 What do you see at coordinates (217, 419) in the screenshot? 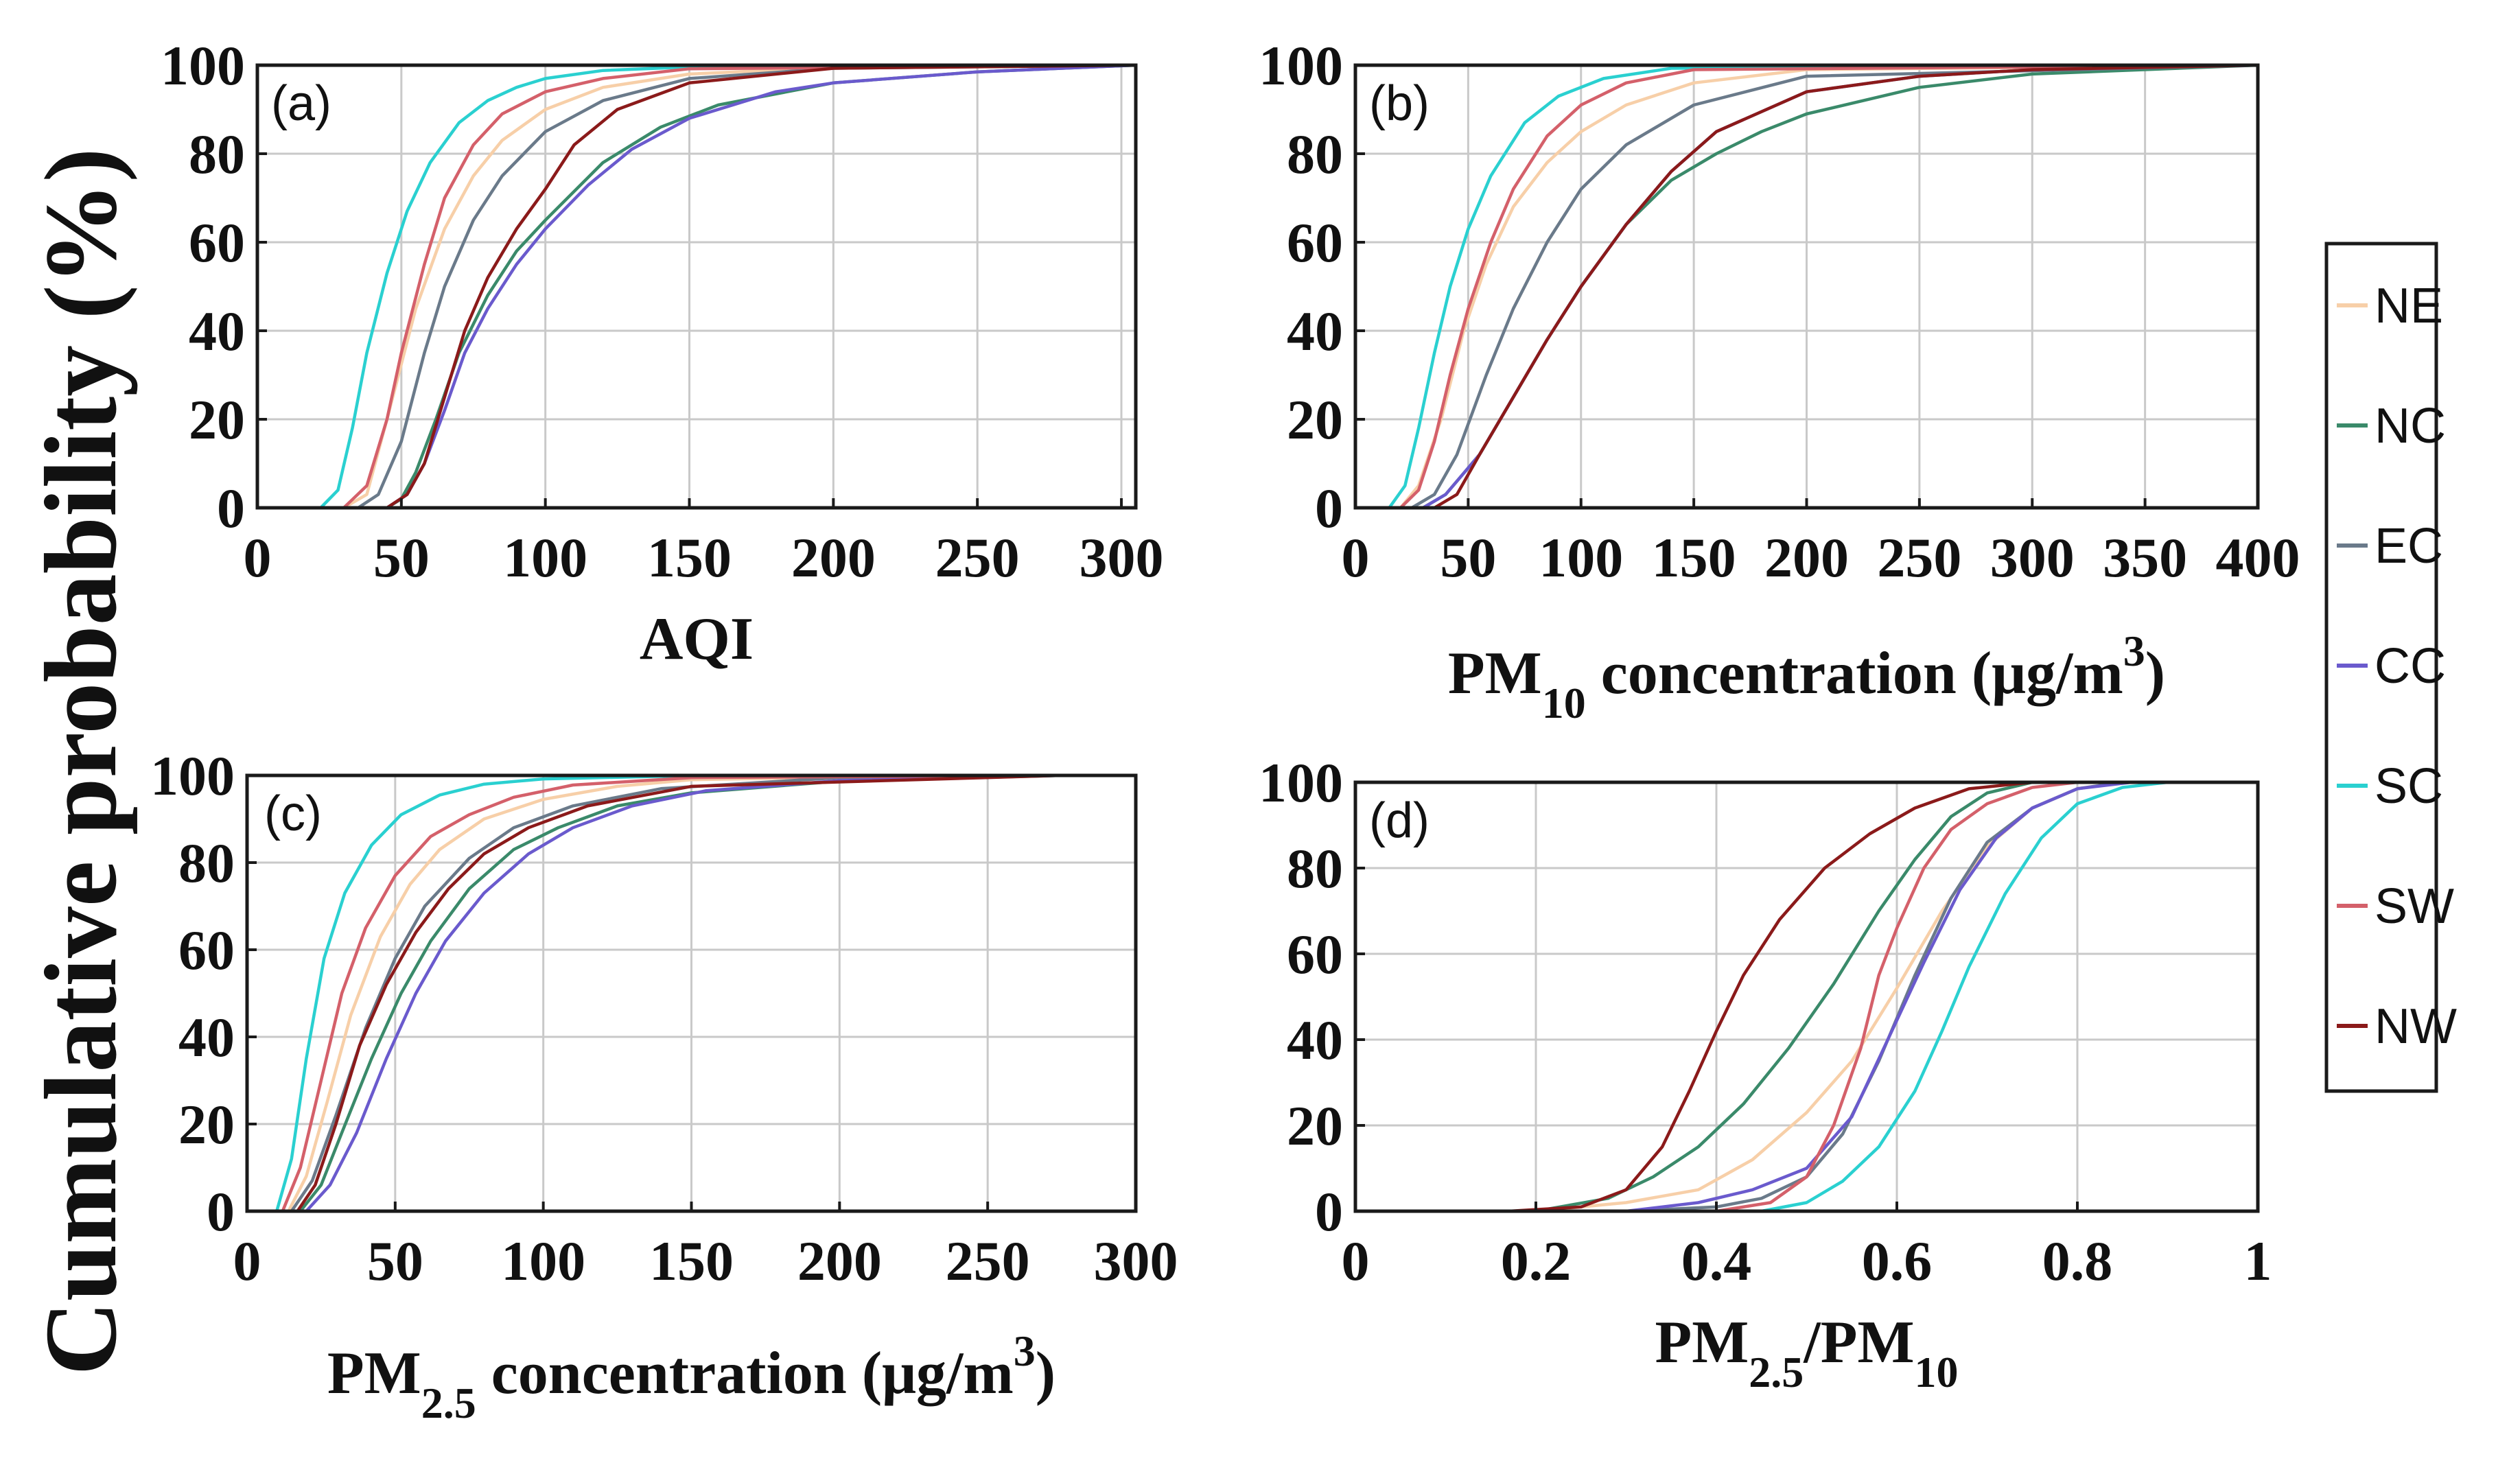
I see `panel-a-y-tick-label: 20` at bounding box center [217, 419].